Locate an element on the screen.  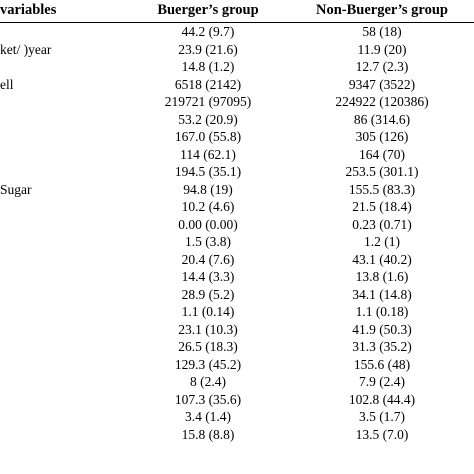
table-row: 1.1 (0.14) 1.1 (0.18) is located at coordinates (237, 312).